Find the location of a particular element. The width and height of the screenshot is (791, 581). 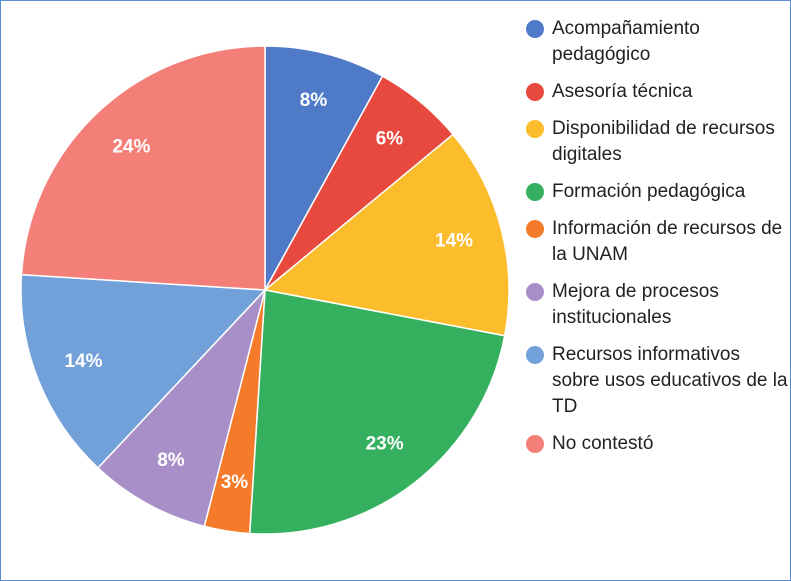

legend-label: Disponibilidad de recursos digitales is located at coordinates (663, 141).